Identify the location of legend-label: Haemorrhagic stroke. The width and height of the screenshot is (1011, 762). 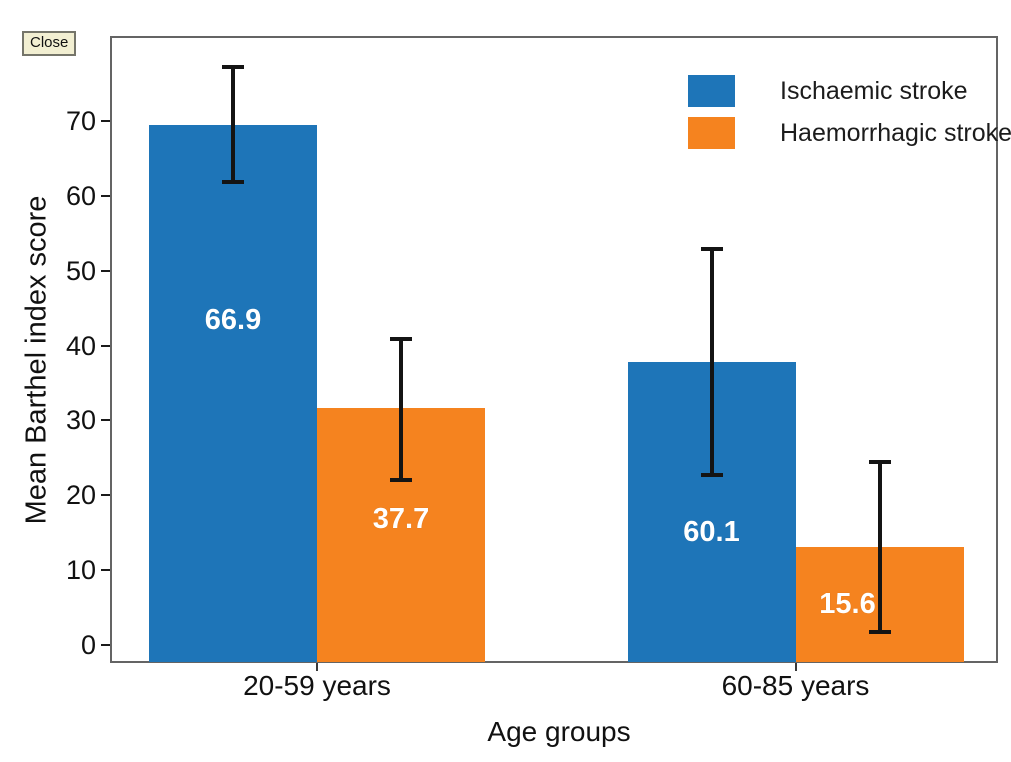
(895, 133).